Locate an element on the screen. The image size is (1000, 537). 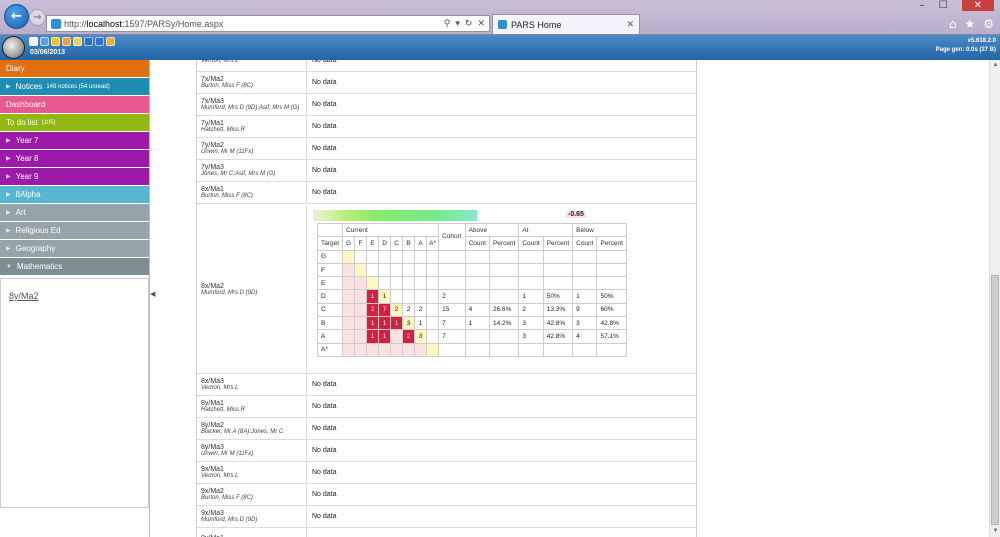
dropdown-icon: ▾ is located at coordinates (457, 23).